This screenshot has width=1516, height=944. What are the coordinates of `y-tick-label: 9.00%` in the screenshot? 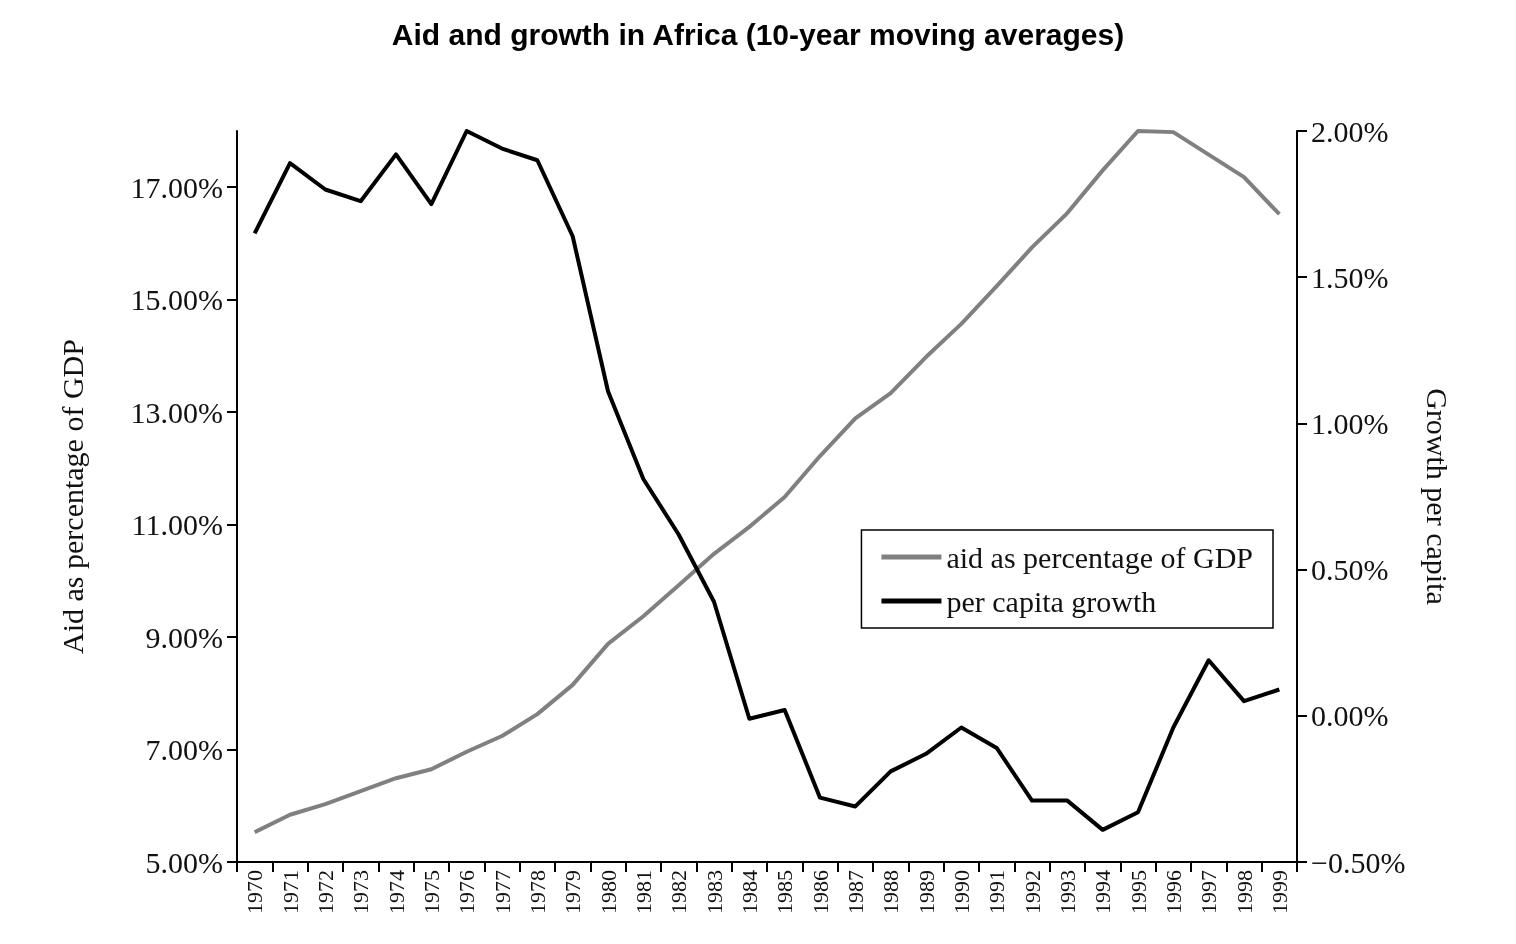 It's located at (184, 637).